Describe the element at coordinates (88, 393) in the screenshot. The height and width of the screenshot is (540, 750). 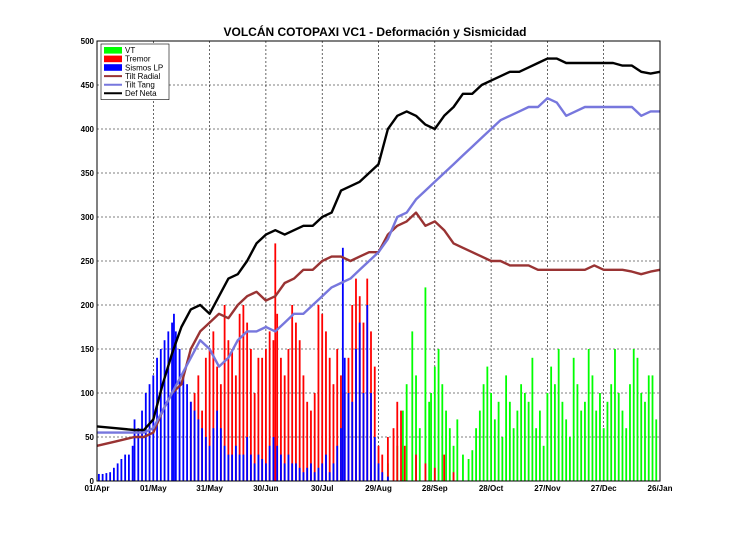
I see `y-tick-label: 100` at that location.